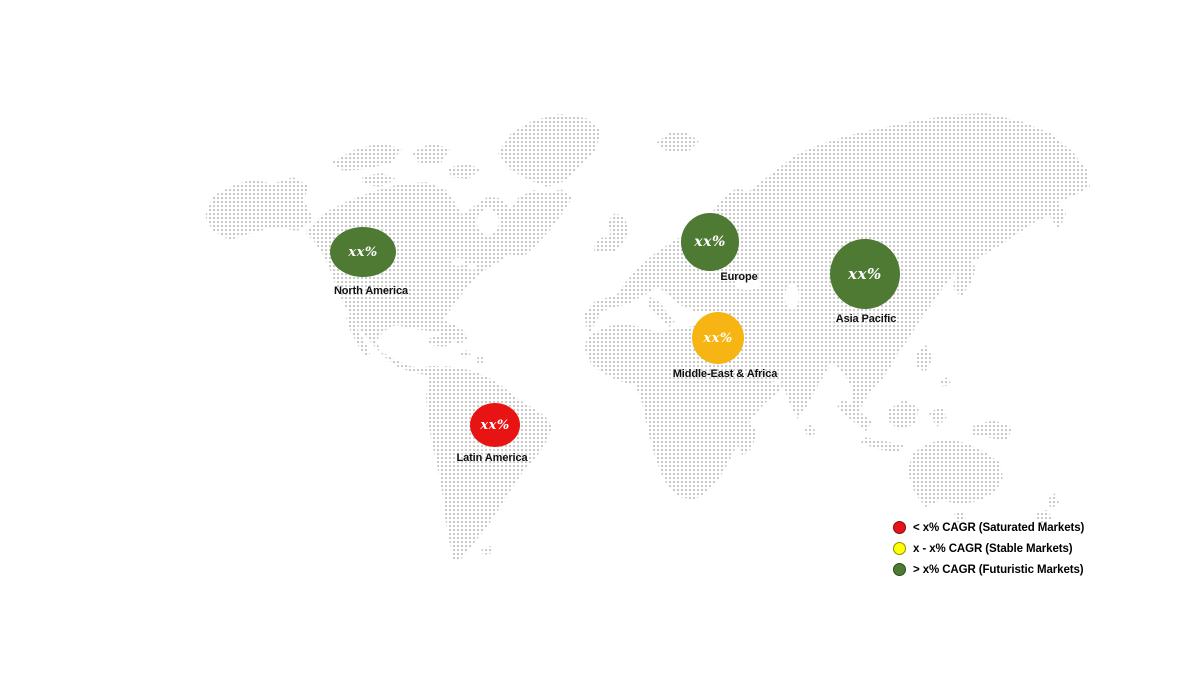  I want to click on region-bubble-asia-pacific: xx%, so click(865, 274).